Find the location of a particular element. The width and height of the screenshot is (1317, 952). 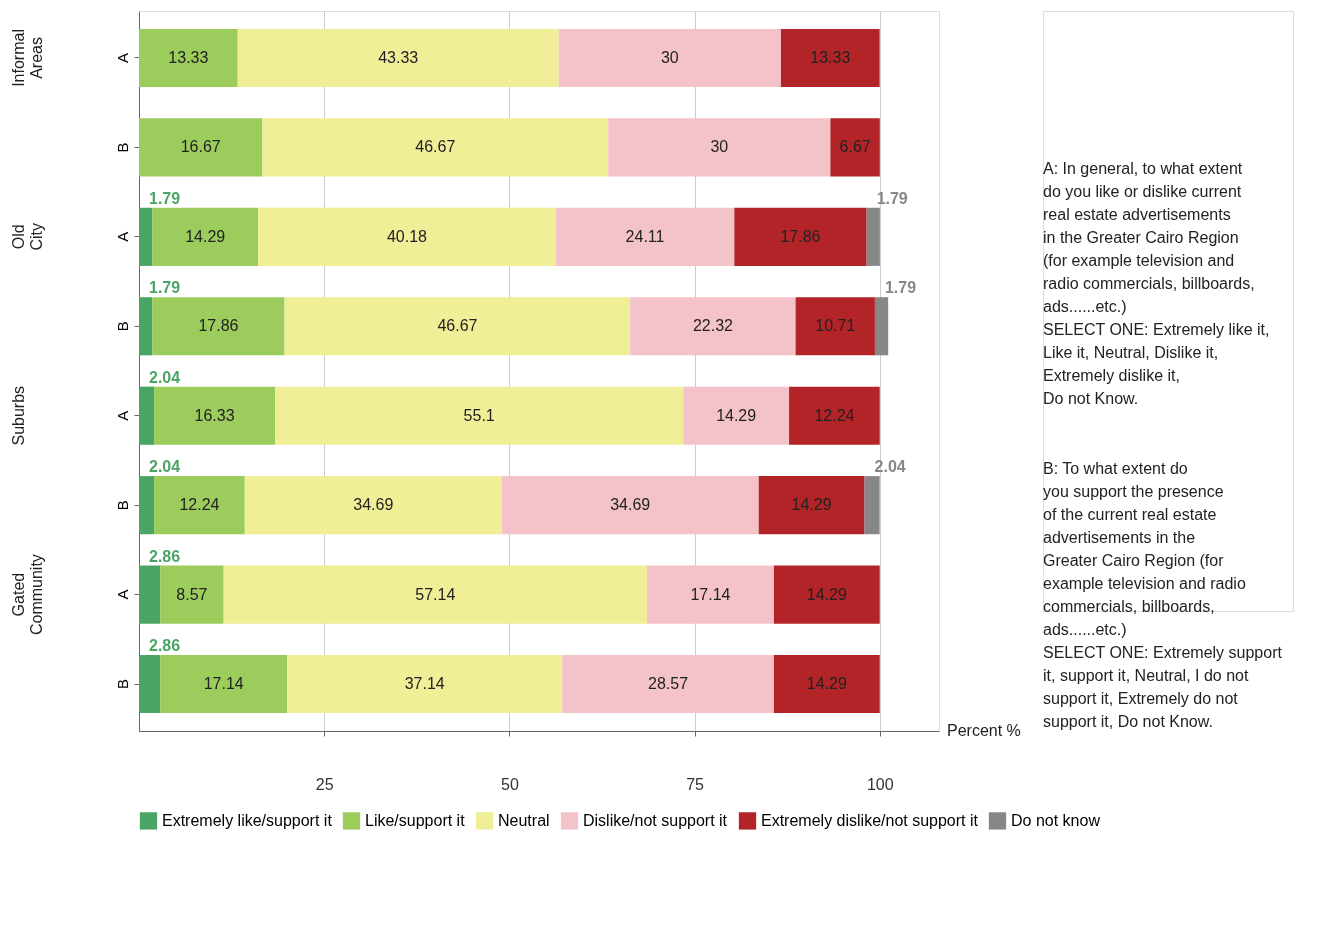

data-label: 22.32 is located at coordinates (713, 326).